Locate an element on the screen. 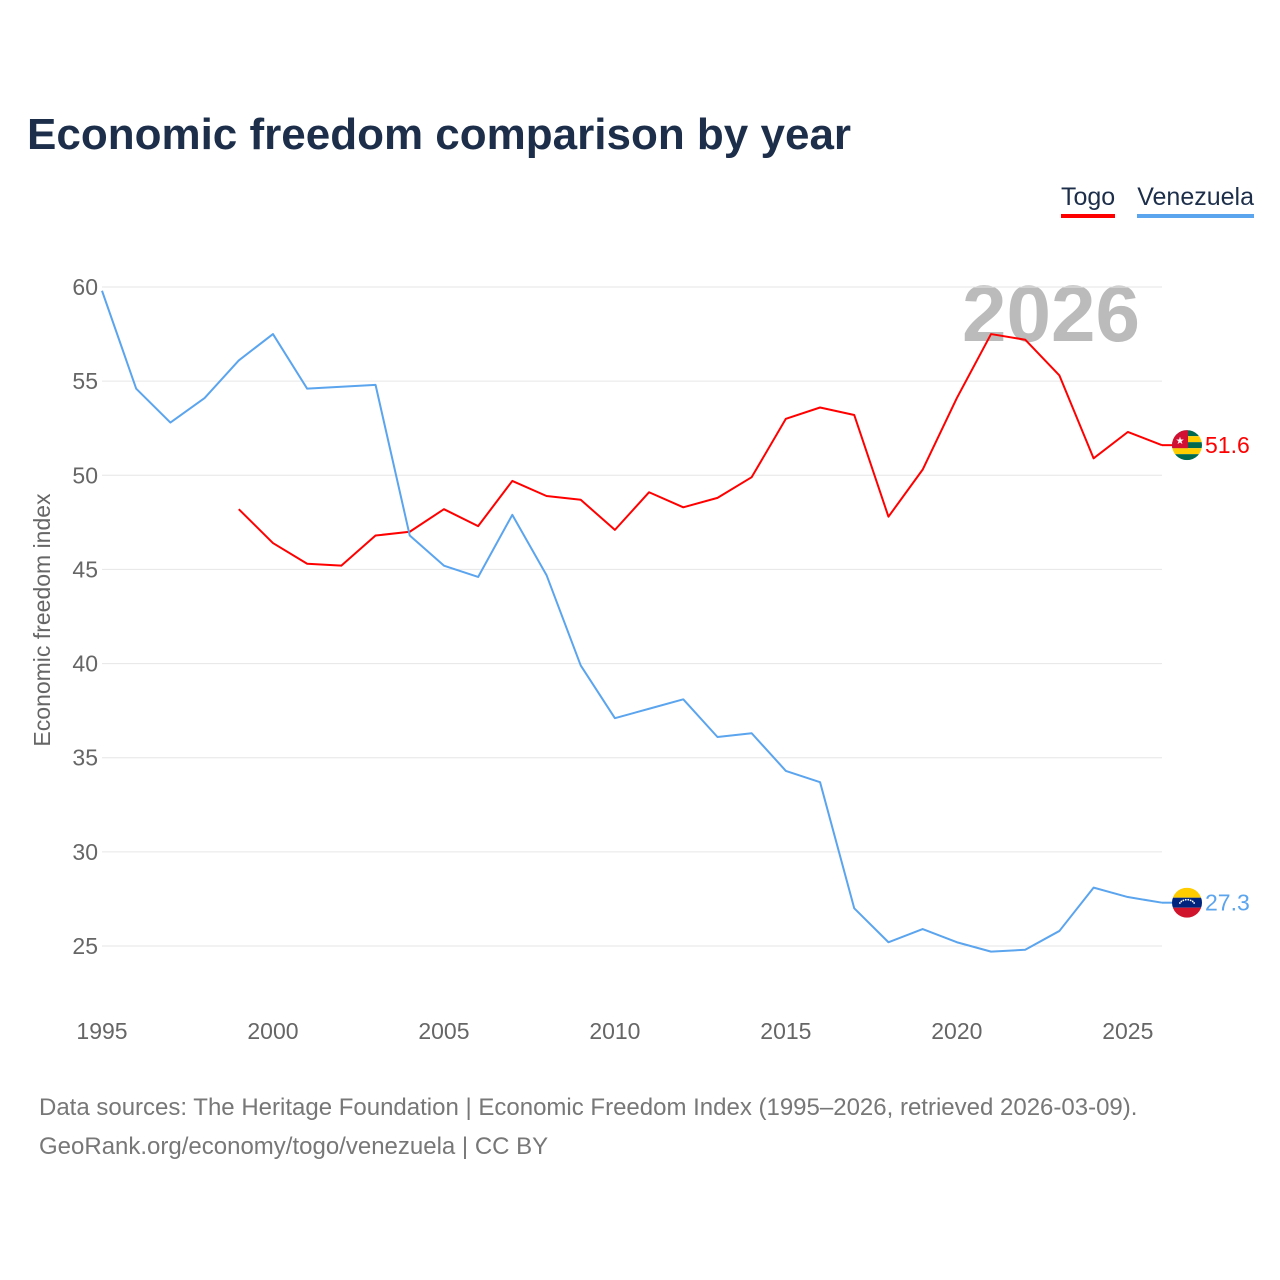 The image size is (1280, 1280). legend-item-togo: Togo is located at coordinates (1088, 200).